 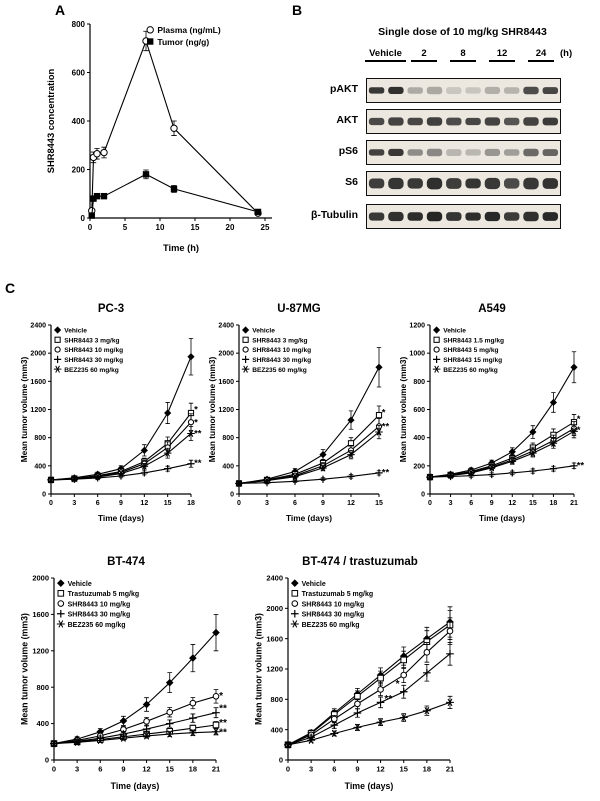 What do you see at coordinates (125, 227) in the screenshot?
I see `svg-text: 5` at bounding box center [125, 227].